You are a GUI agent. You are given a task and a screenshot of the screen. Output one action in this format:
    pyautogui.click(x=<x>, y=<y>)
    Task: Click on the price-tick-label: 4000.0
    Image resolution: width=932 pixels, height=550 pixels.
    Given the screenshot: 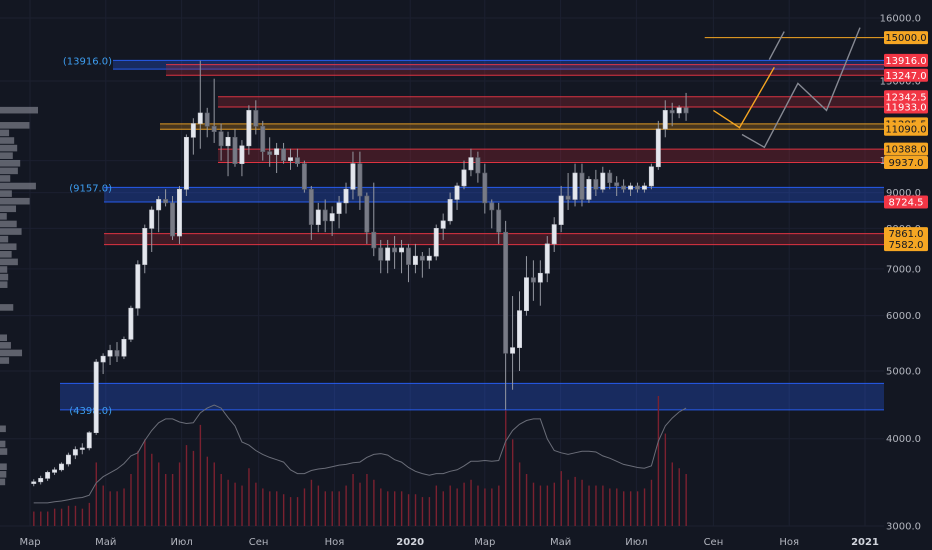 What is the action you would take?
    pyautogui.click(x=903, y=439)
    